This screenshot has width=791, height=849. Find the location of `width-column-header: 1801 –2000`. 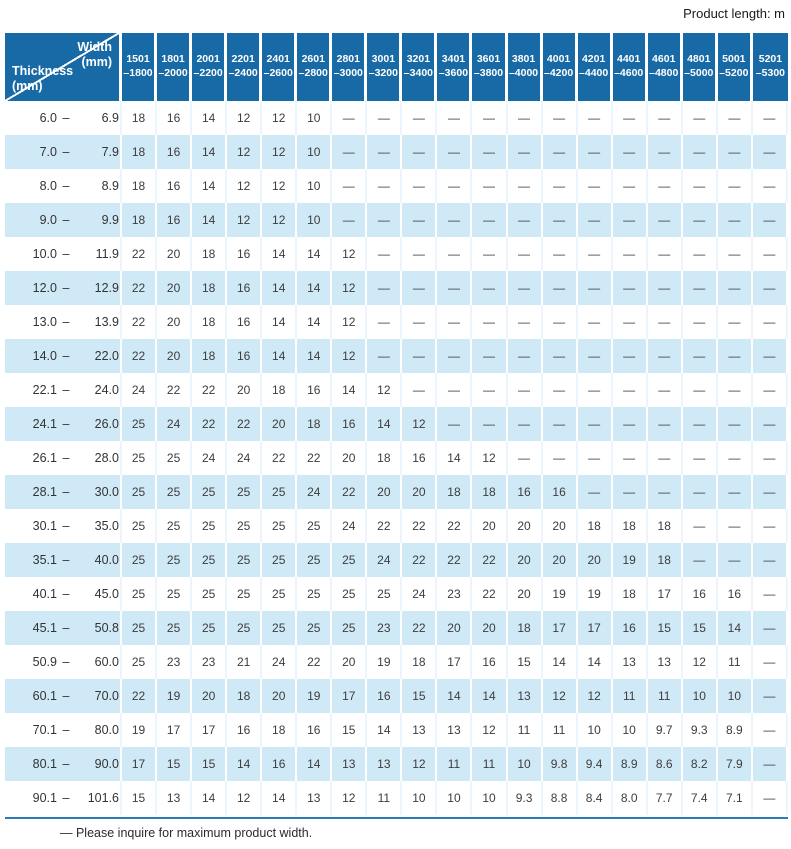

width-column-header: 1801 –2000 is located at coordinates (175, 67).